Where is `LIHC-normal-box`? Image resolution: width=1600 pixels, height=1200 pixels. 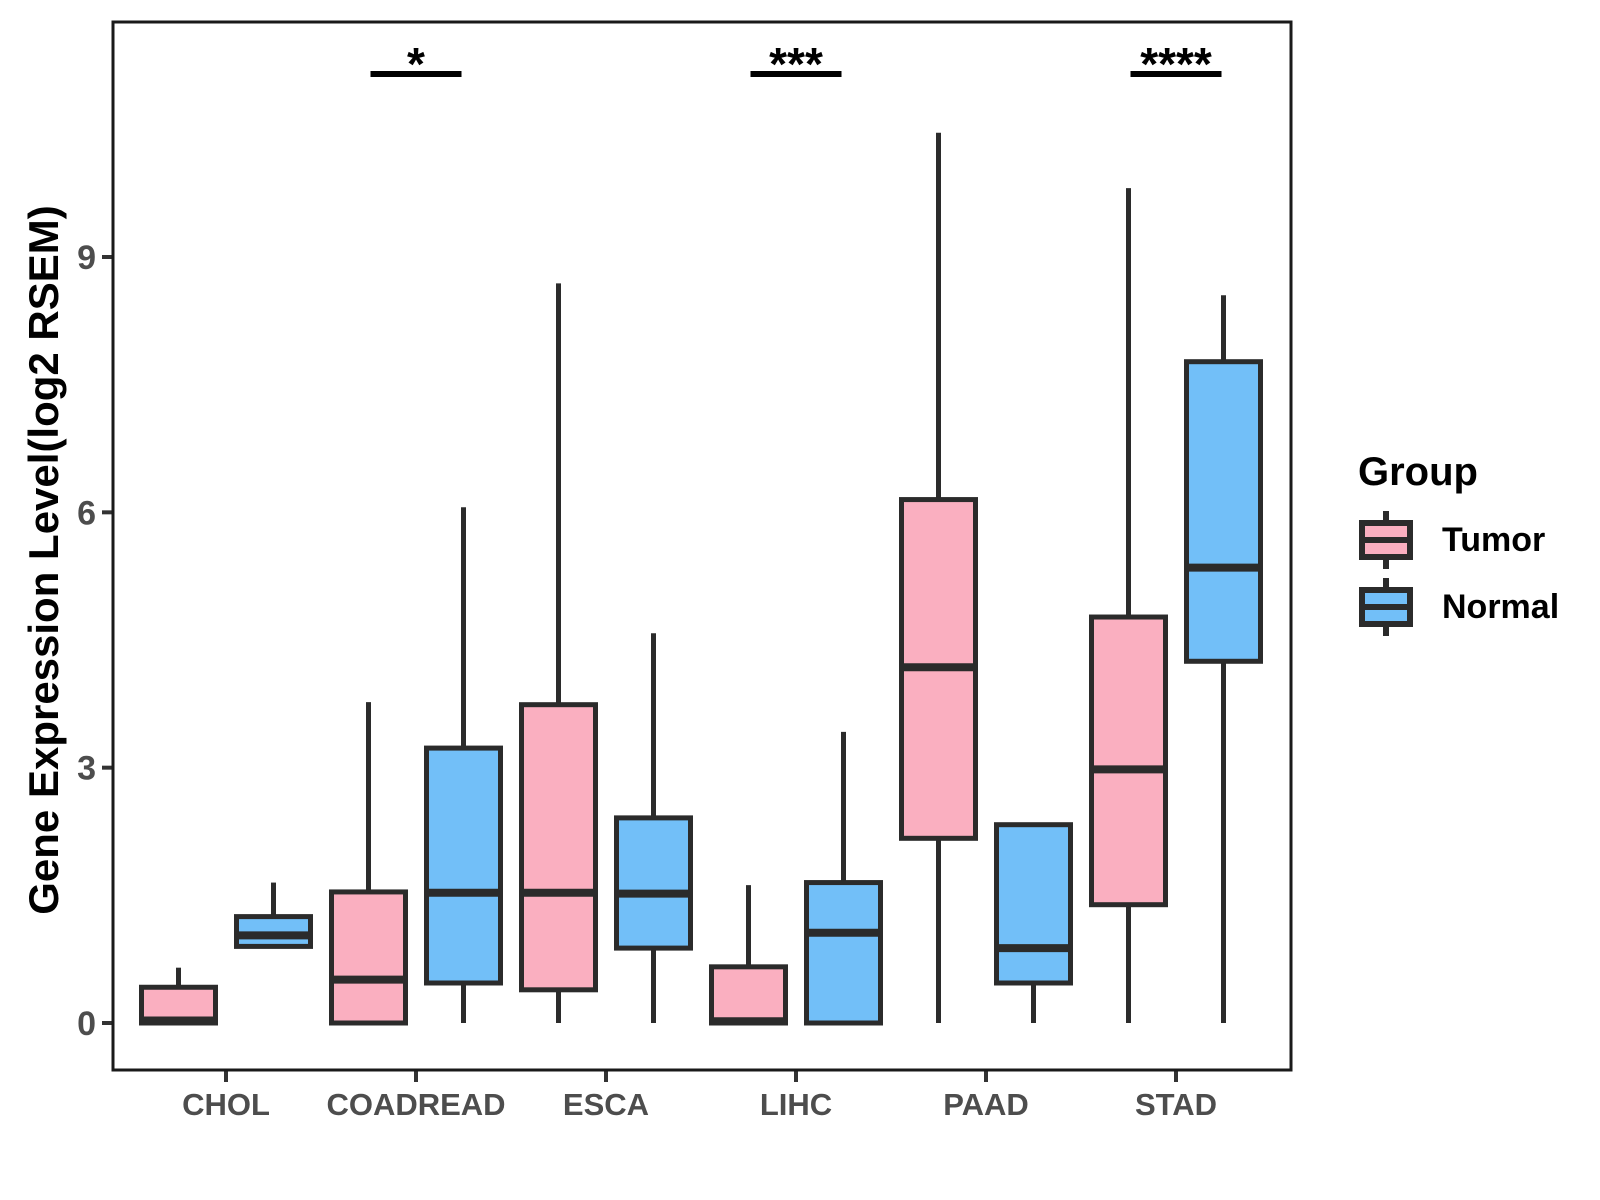 LIHC-normal-box is located at coordinates (843, 953).